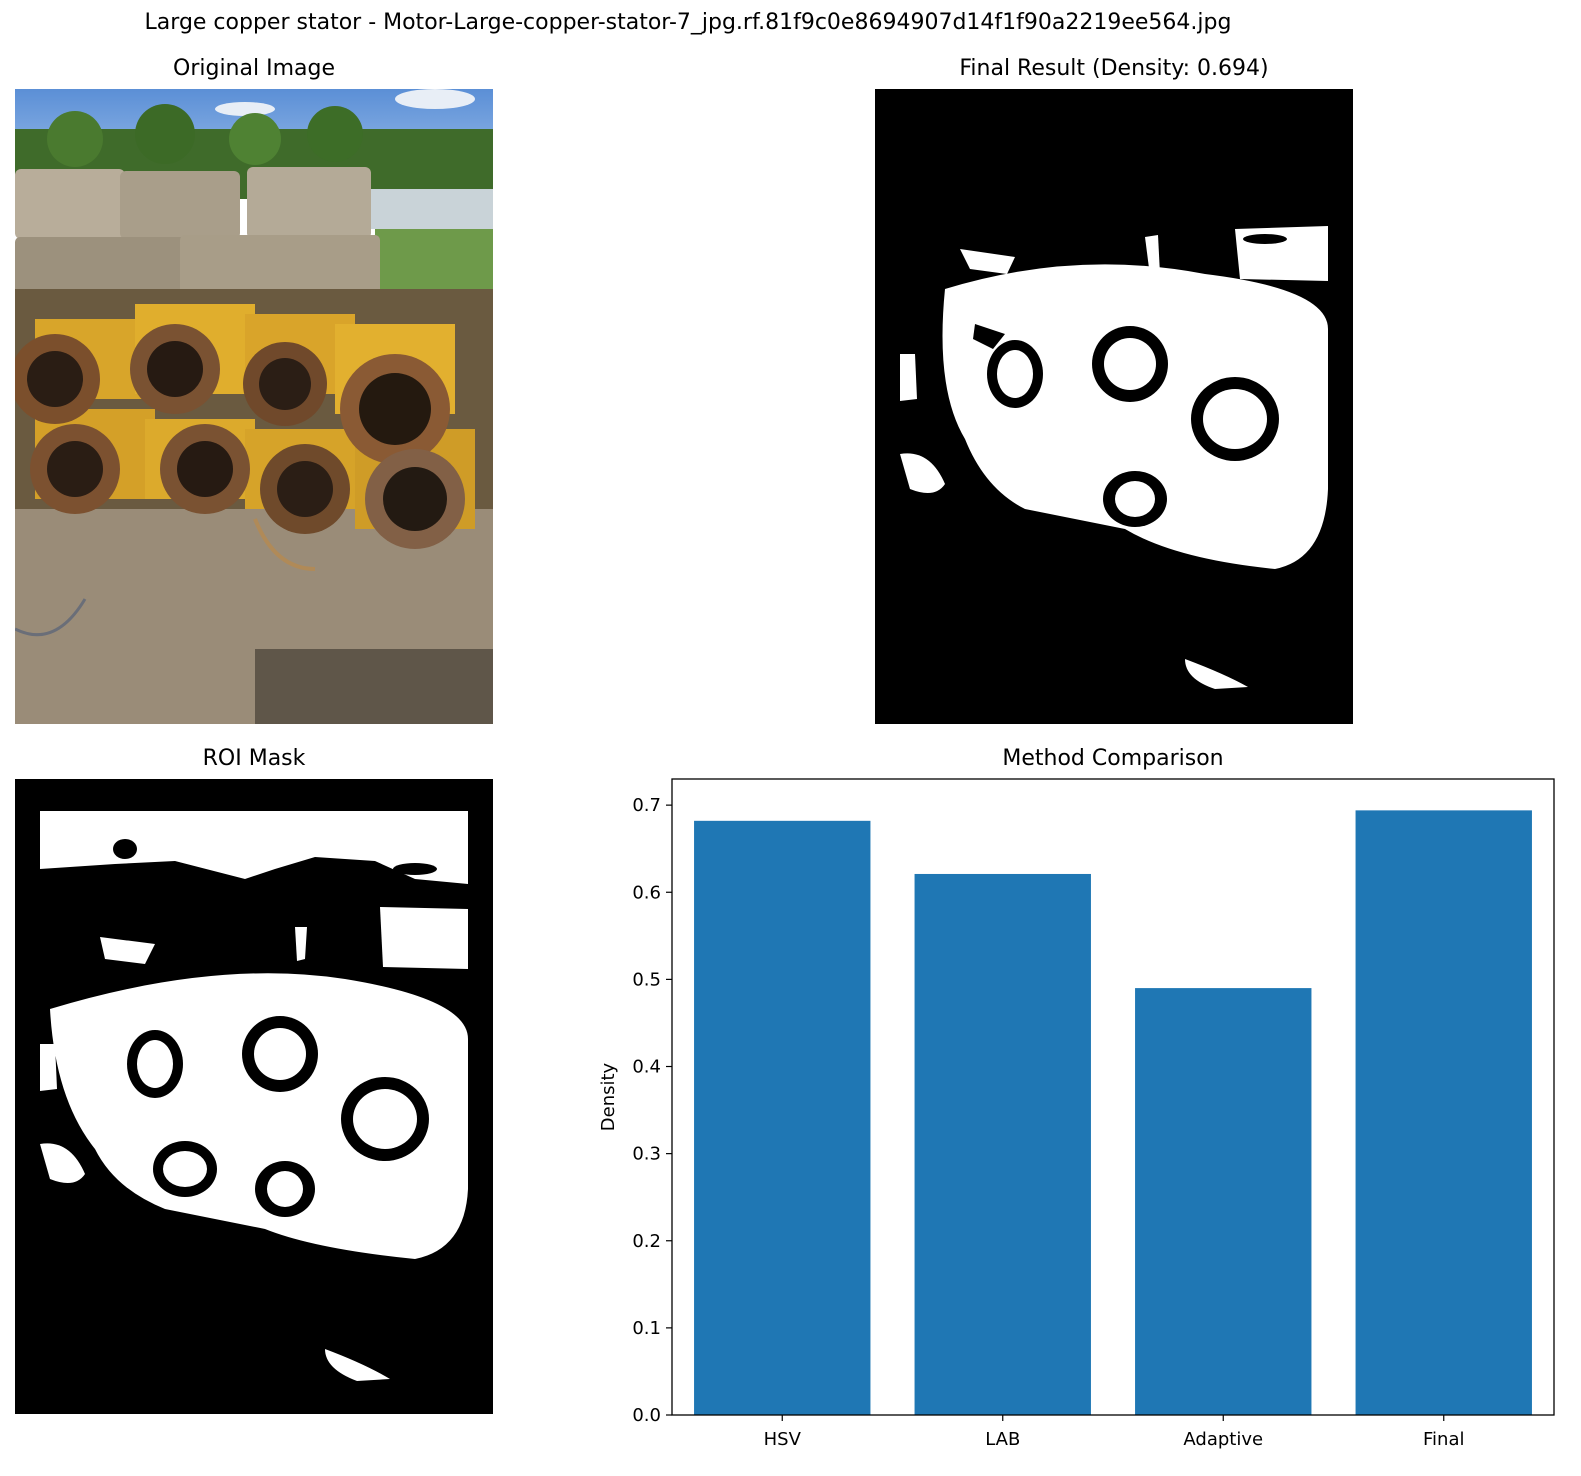 The image size is (1581, 1476). I want to click on y-tick-label: 0.1, so click(646, 1328).